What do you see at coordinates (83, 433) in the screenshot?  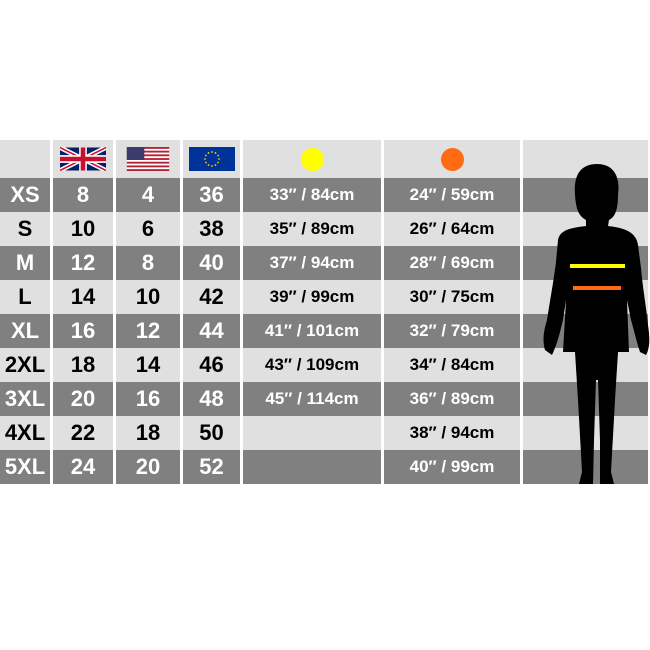 I see `uk-cell: 22` at bounding box center [83, 433].